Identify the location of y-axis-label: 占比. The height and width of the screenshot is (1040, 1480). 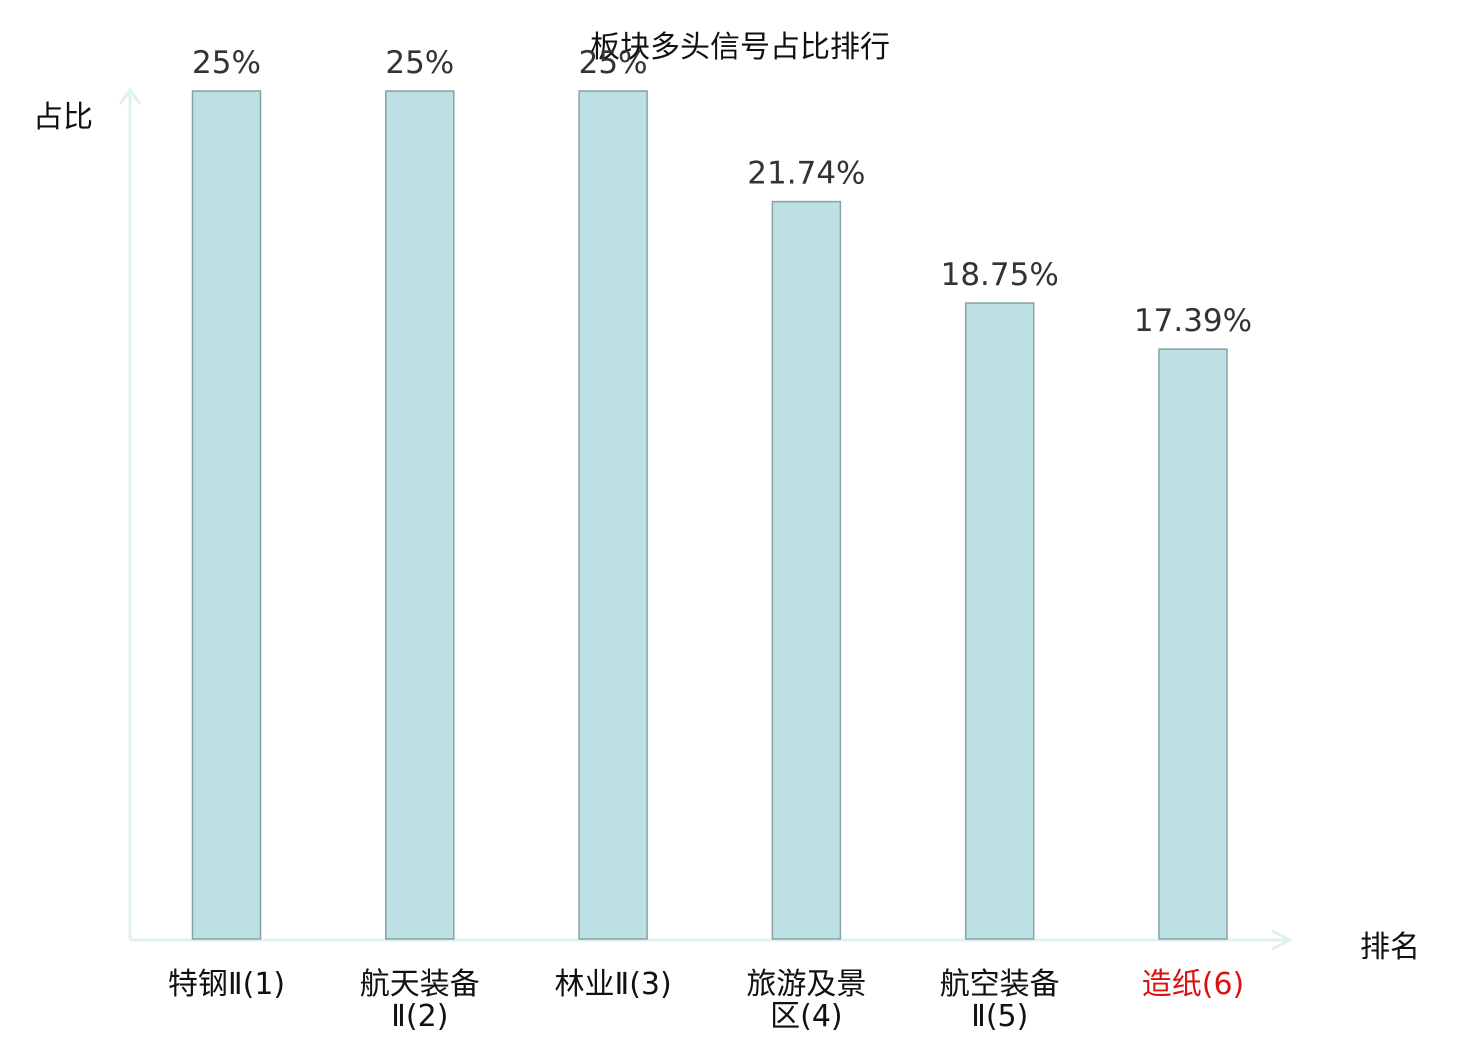
(63, 117).